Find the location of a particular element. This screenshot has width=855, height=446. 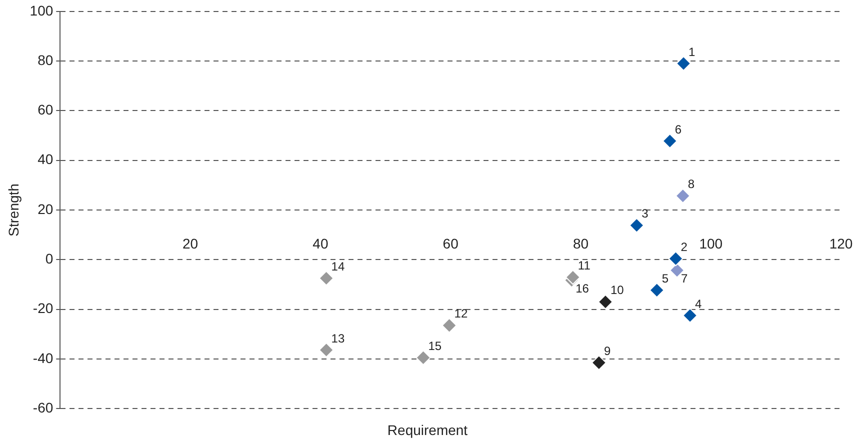

x-tick-label: 80 is located at coordinates (580, 244).